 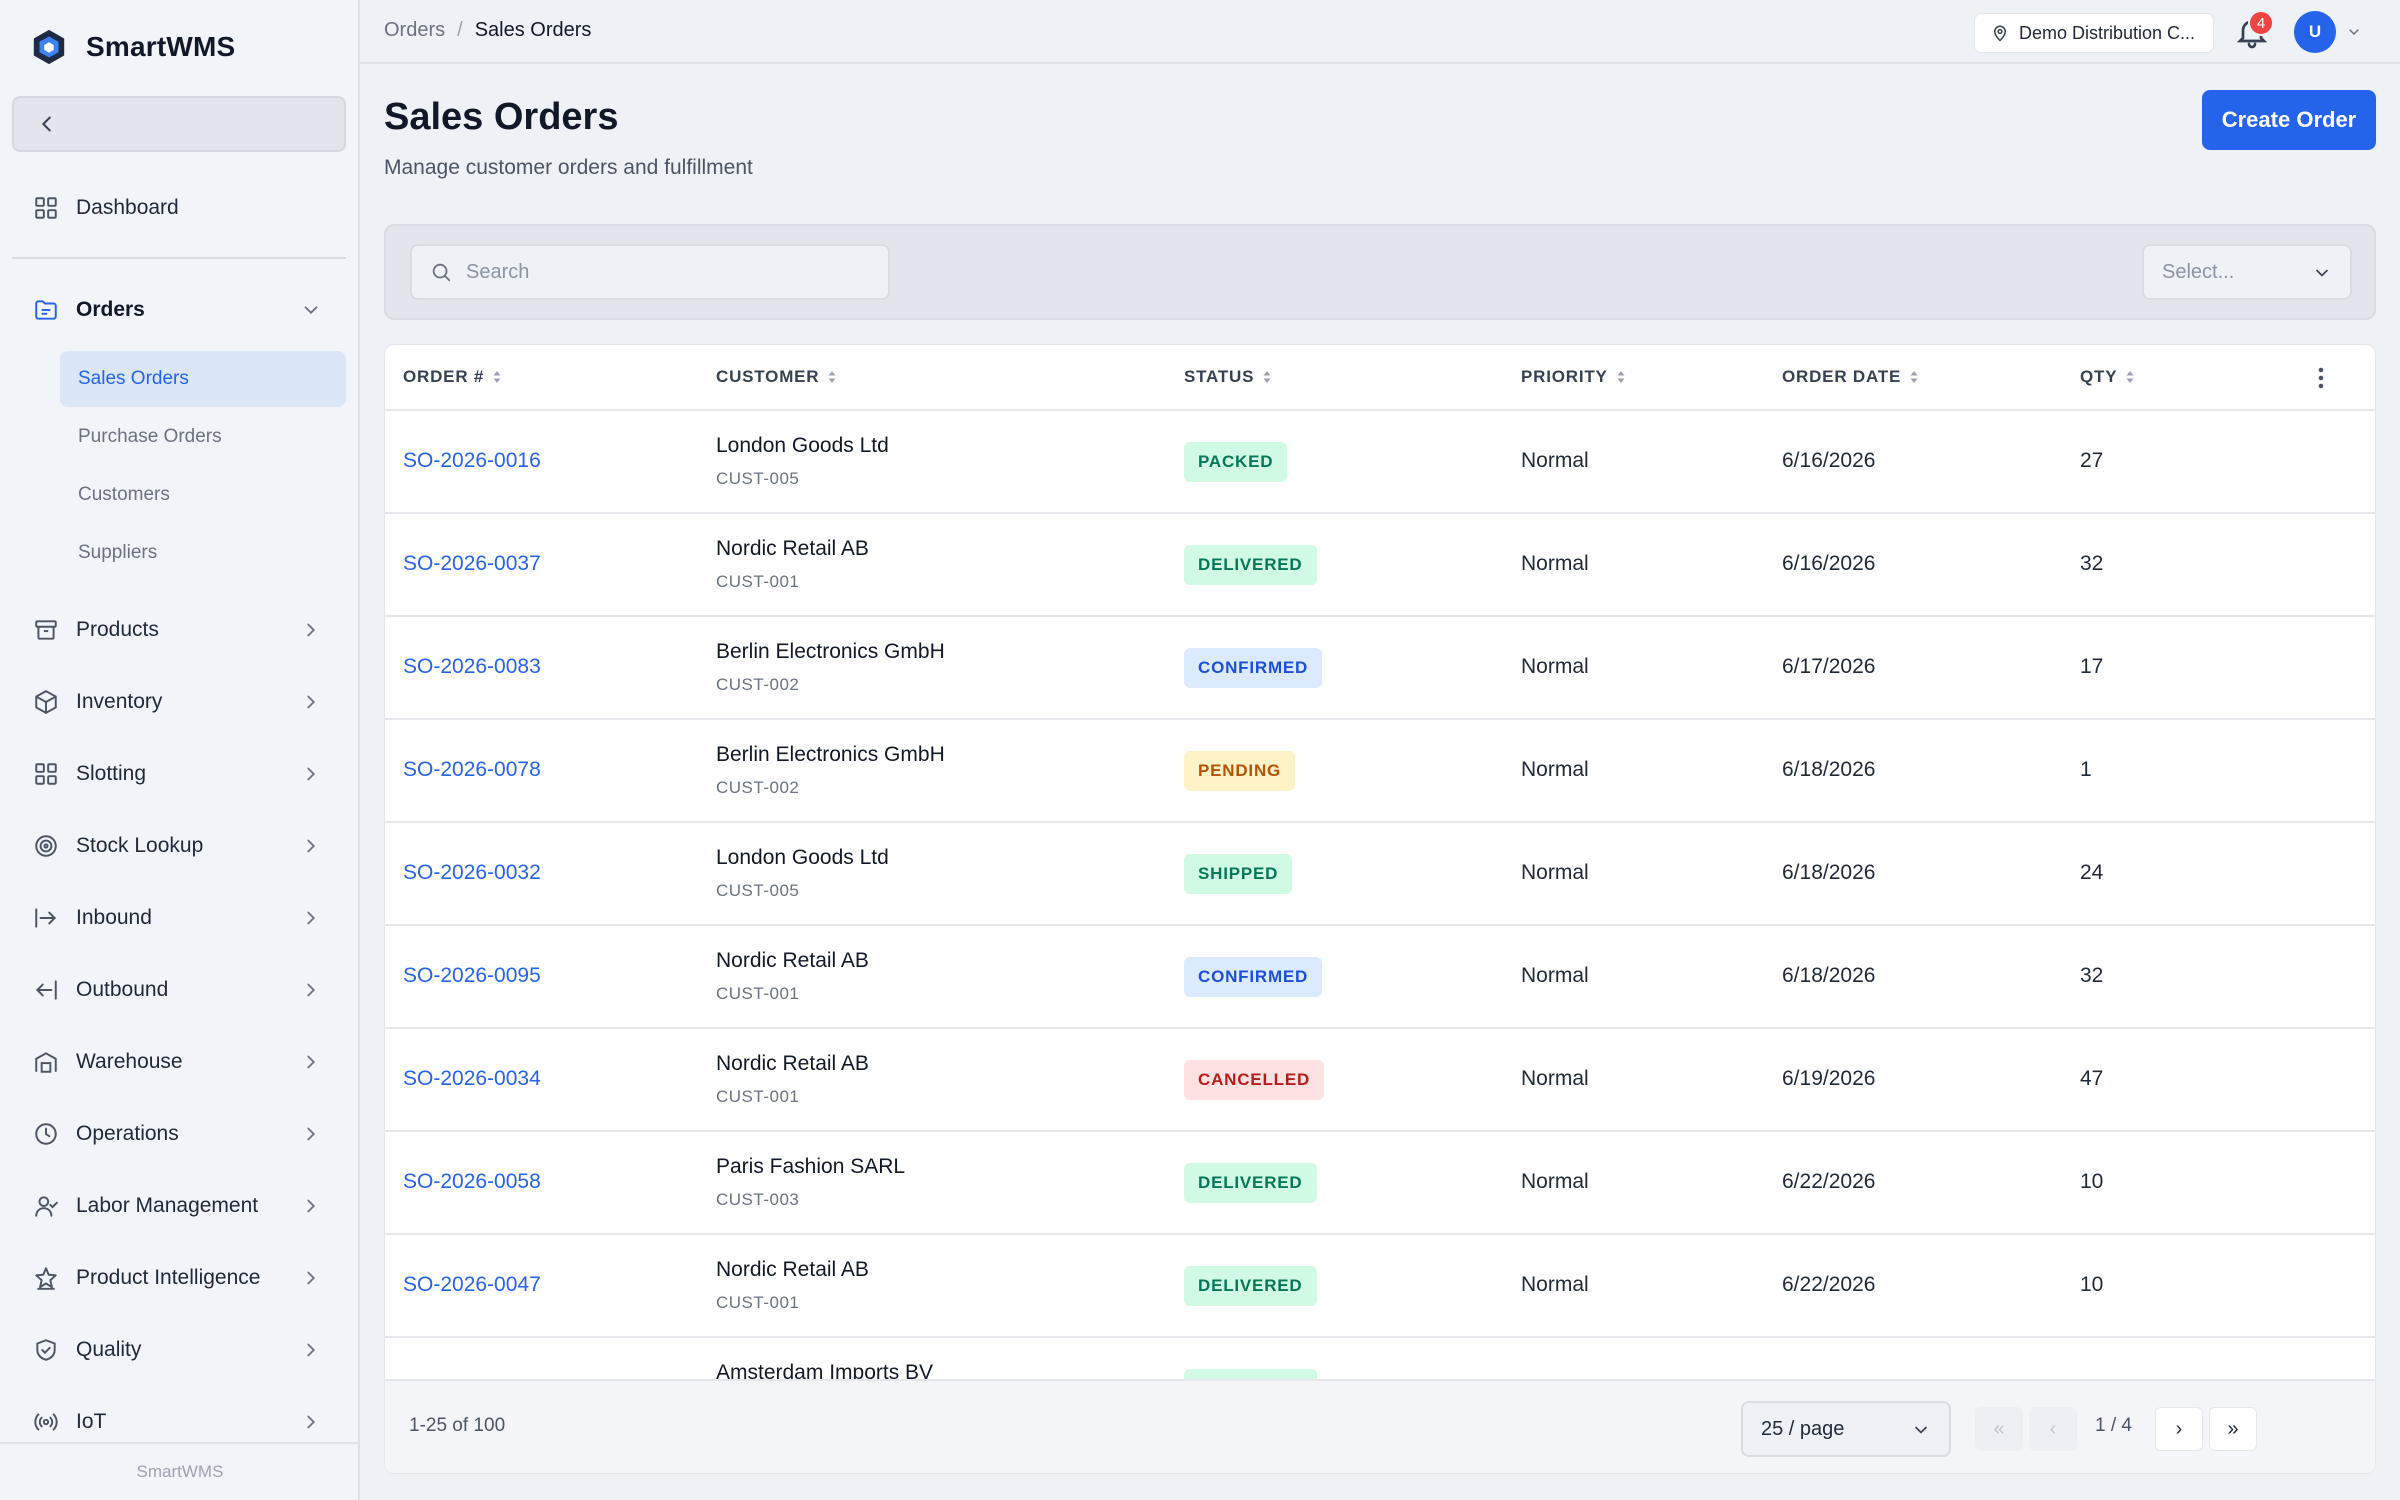 What do you see at coordinates (472, 1181) in the screenshot?
I see `order-number-link: SO-2026-0058` at bounding box center [472, 1181].